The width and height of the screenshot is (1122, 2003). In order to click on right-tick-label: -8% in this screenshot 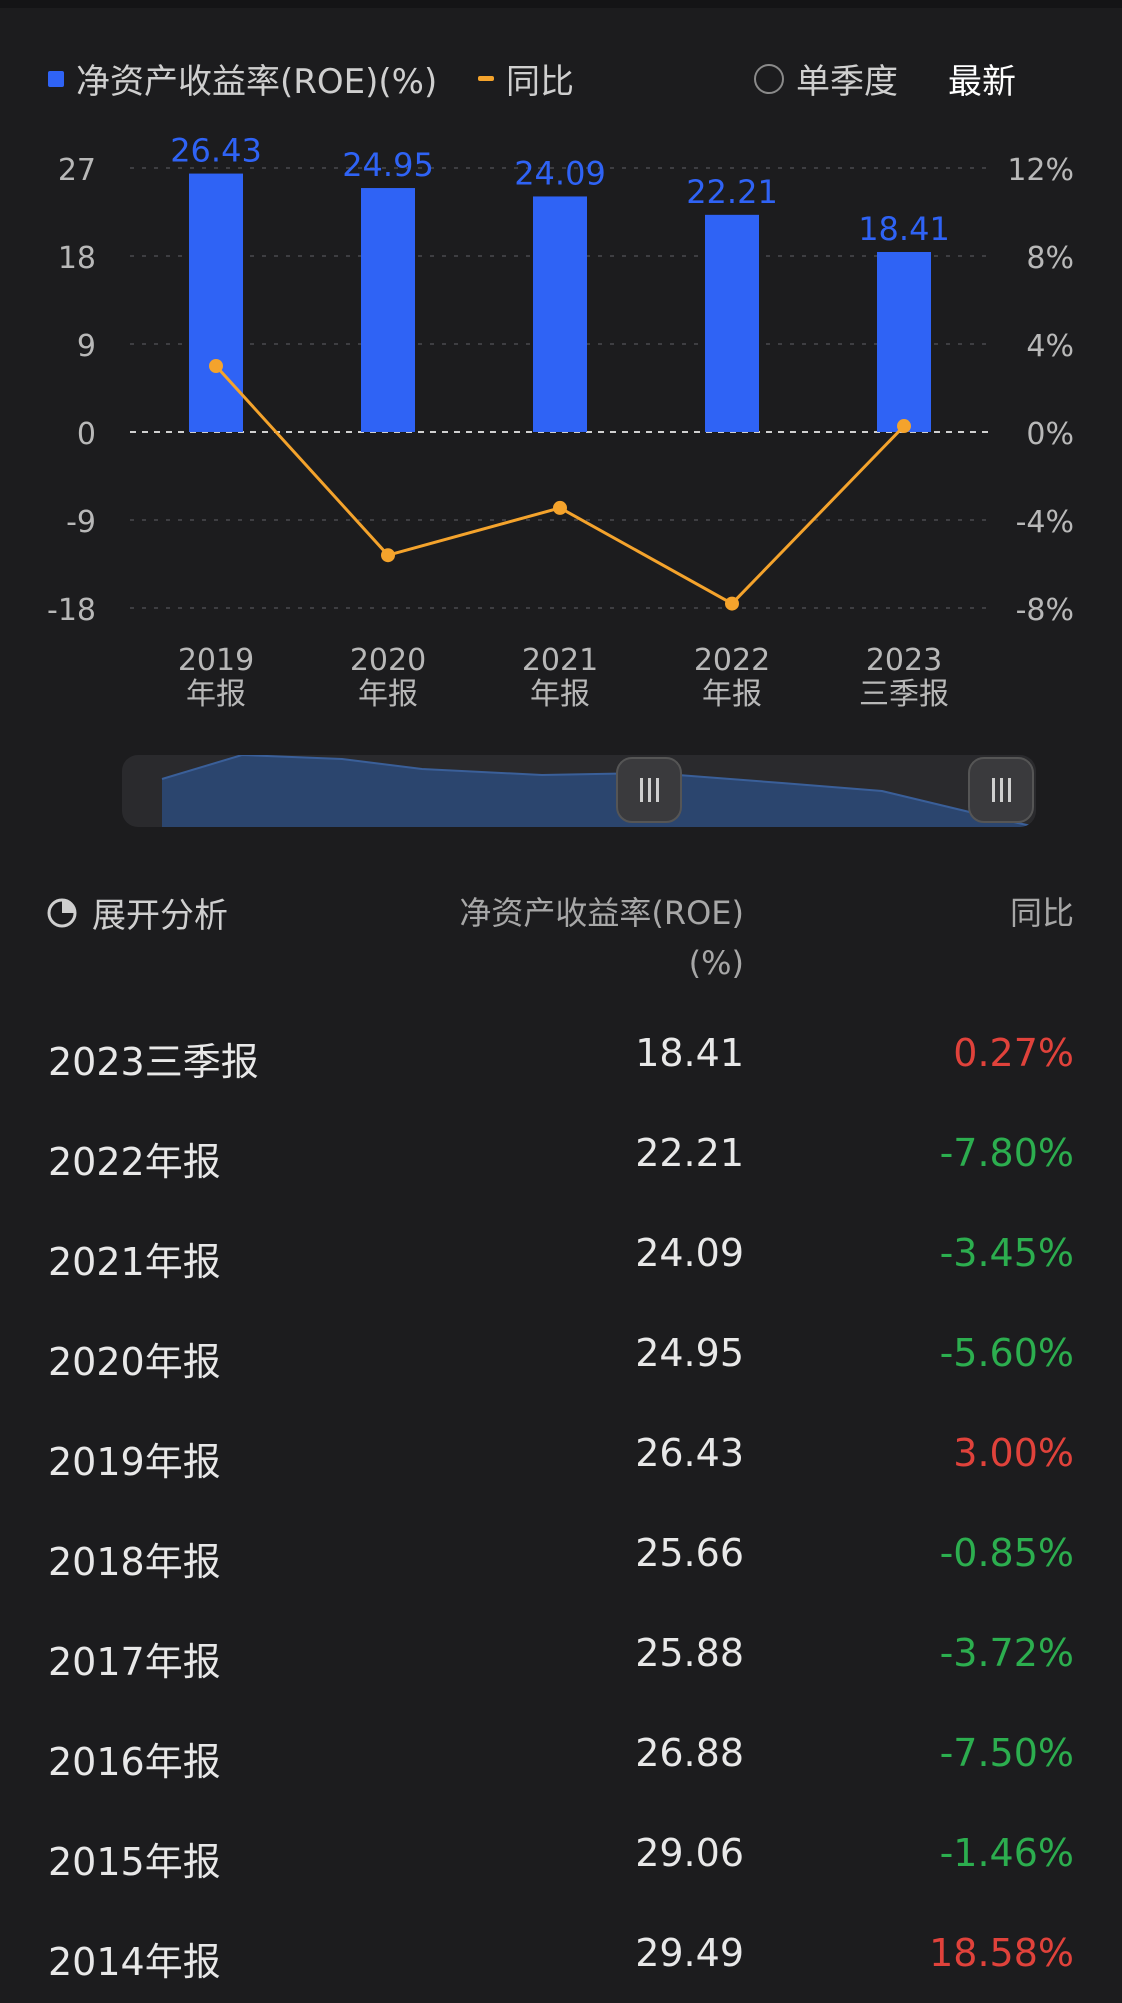, I will do `click(1045, 610)`.